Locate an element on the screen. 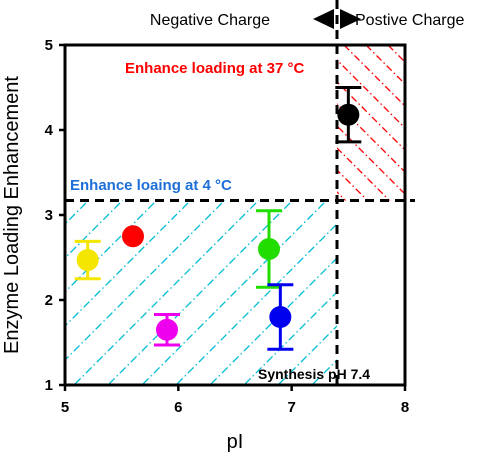 This screenshot has width=500, height=460. y-tick-label: 4 is located at coordinates (49, 130).